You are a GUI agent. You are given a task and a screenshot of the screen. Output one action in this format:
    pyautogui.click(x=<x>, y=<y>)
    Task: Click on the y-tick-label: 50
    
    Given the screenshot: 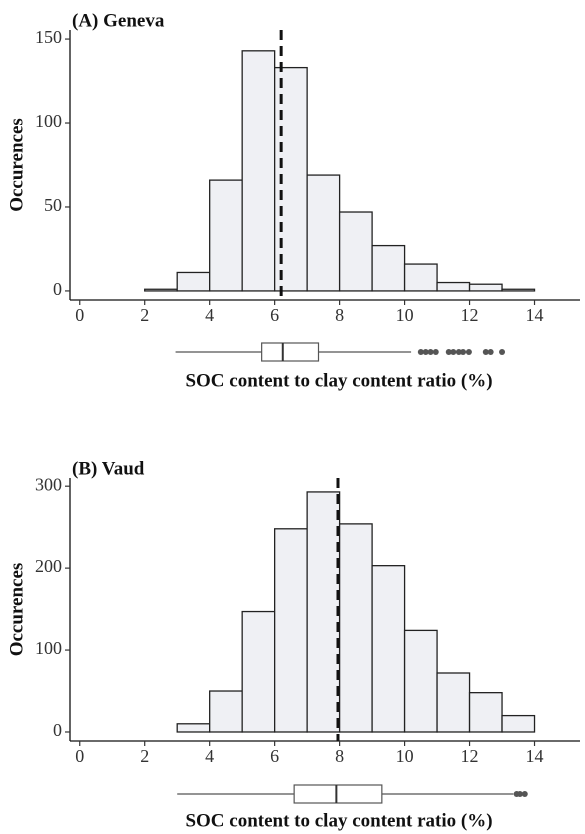 What is the action you would take?
    pyautogui.click(x=53, y=205)
    